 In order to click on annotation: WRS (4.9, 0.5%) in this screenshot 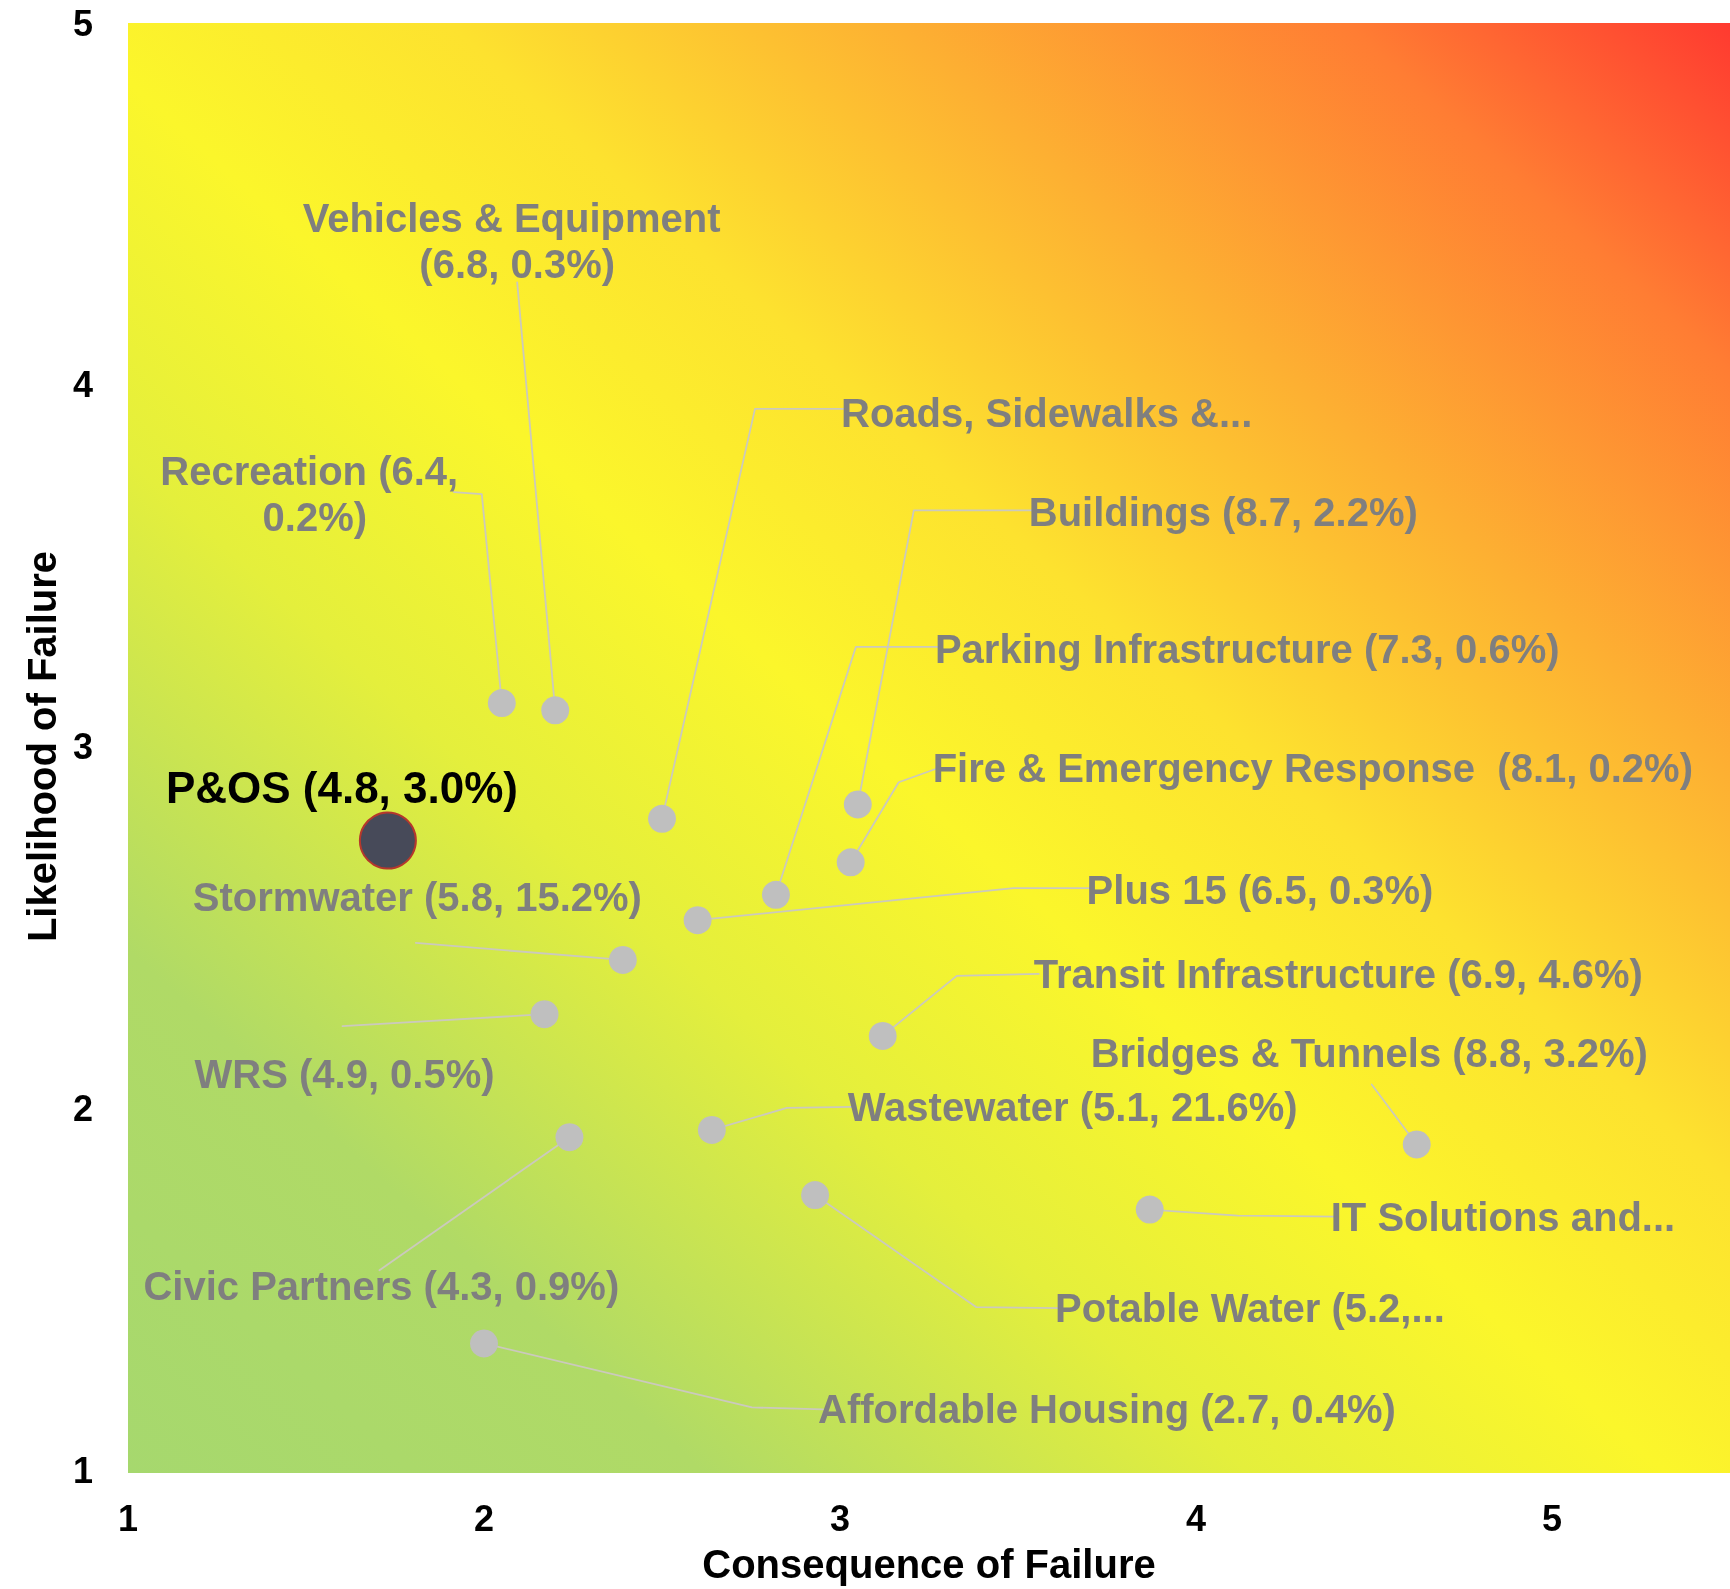, I will do `click(344, 1074)`.